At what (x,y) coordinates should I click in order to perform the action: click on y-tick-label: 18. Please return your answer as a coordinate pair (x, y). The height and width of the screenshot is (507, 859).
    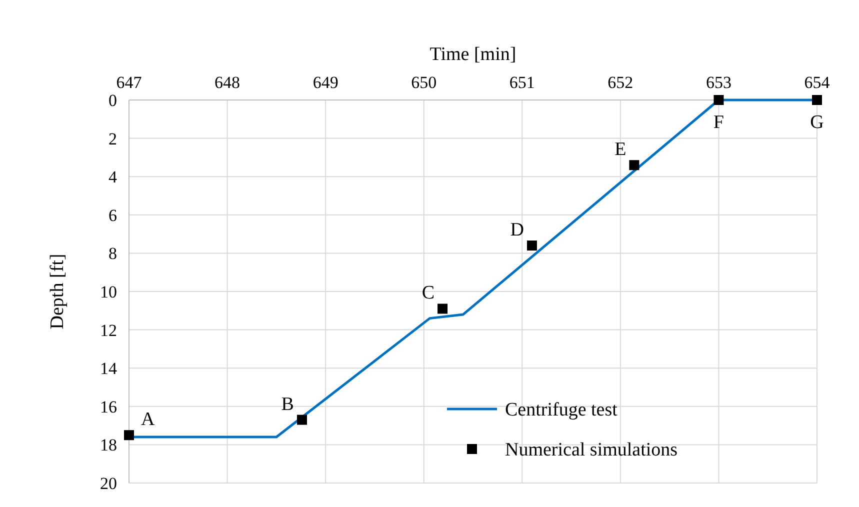
    Looking at the image, I should click on (108, 445).